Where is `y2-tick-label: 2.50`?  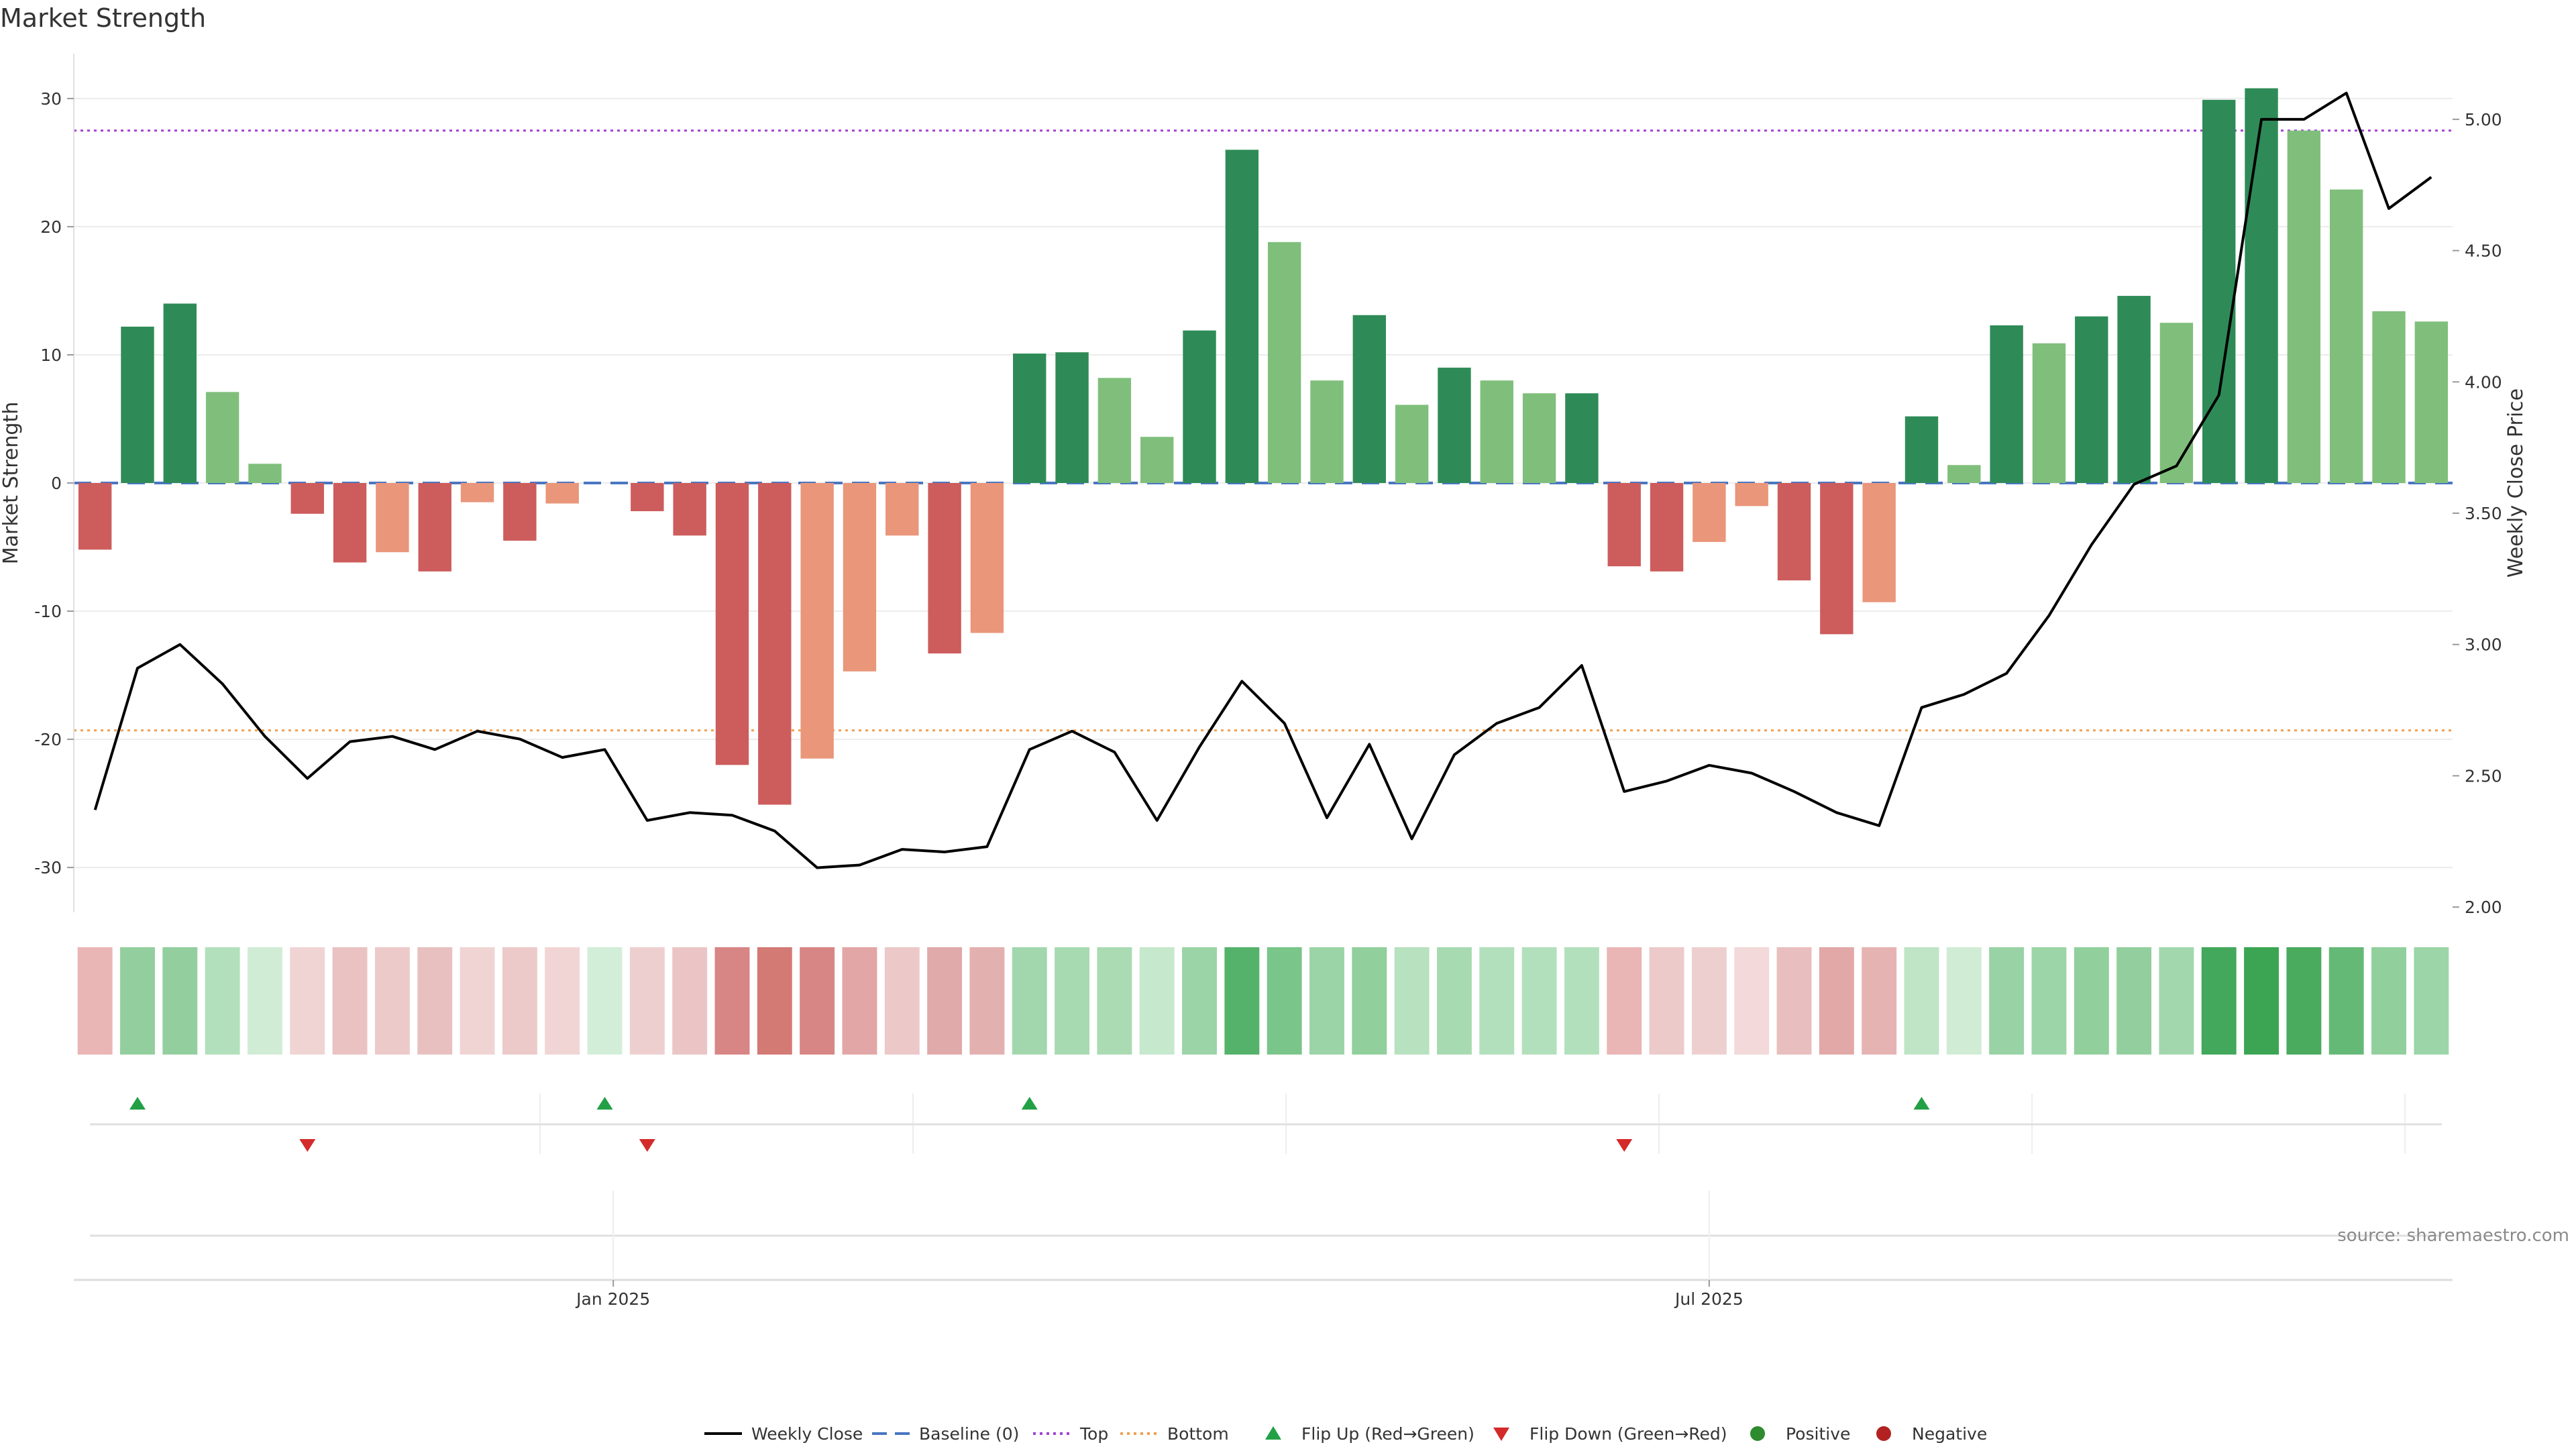
y2-tick-label: 2.50 is located at coordinates (2483, 776).